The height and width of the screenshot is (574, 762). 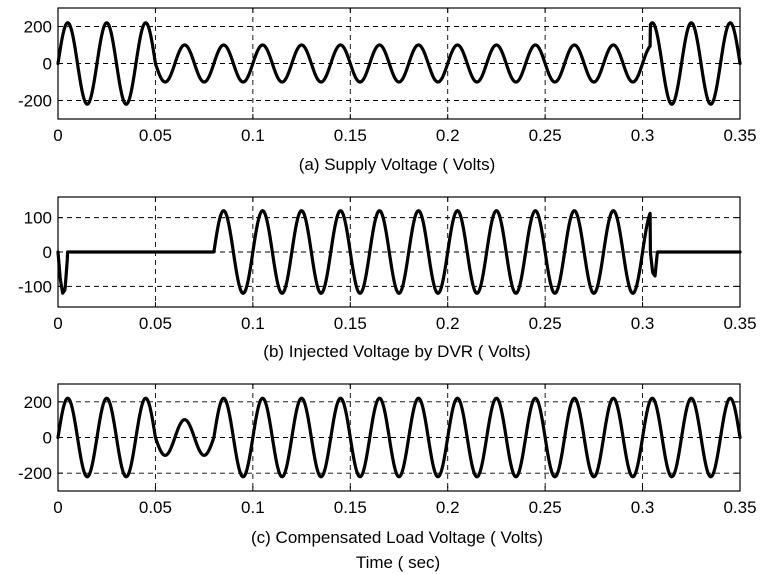 What do you see at coordinates (35, 286) in the screenshot?
I see `y-tick-label: -100` at bounding box center [35, 286].